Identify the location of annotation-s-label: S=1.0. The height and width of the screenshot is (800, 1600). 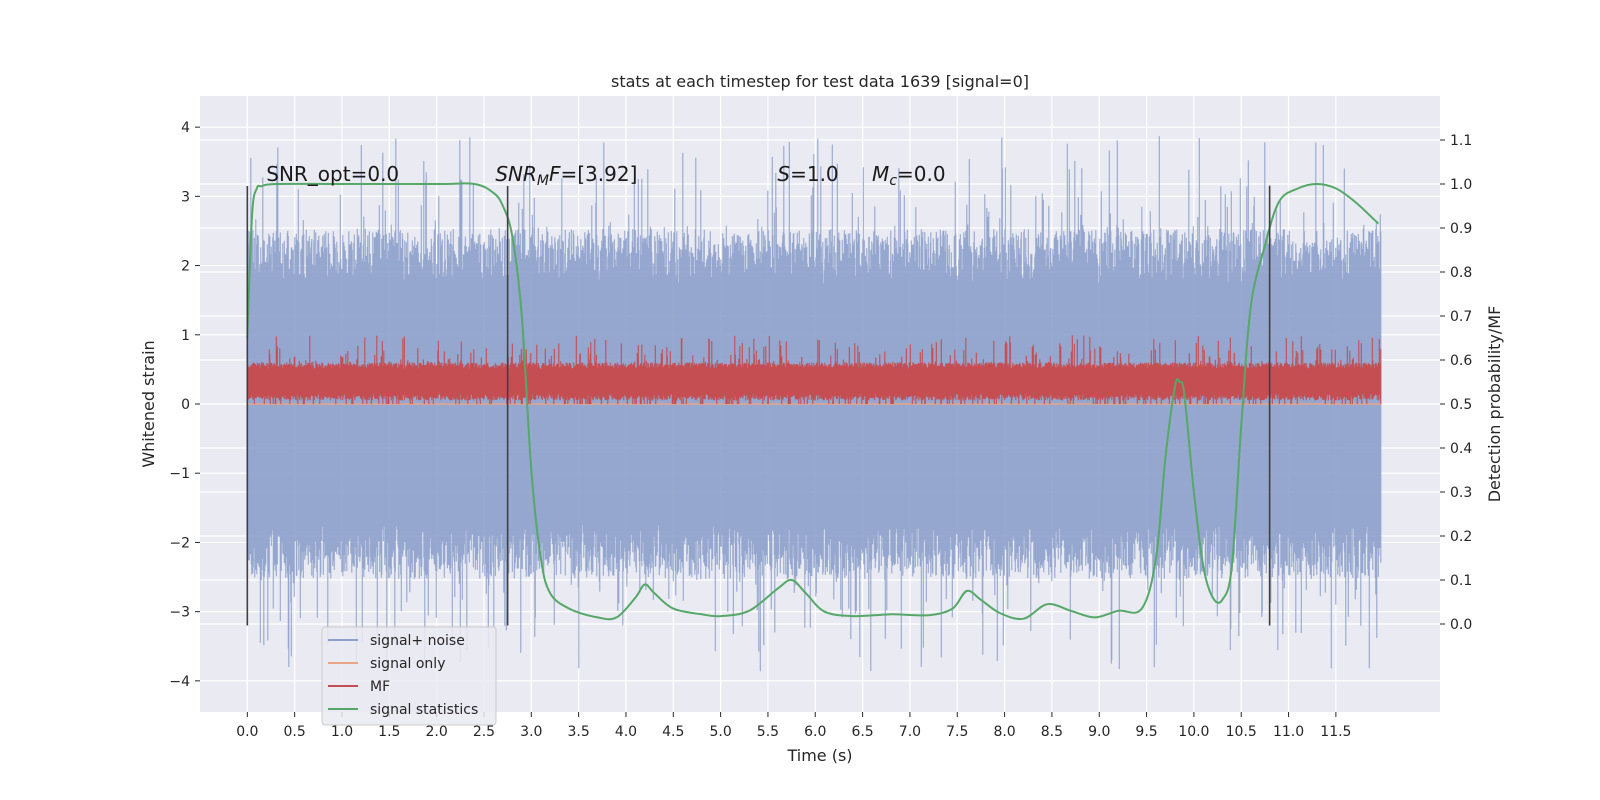
(807, 174).